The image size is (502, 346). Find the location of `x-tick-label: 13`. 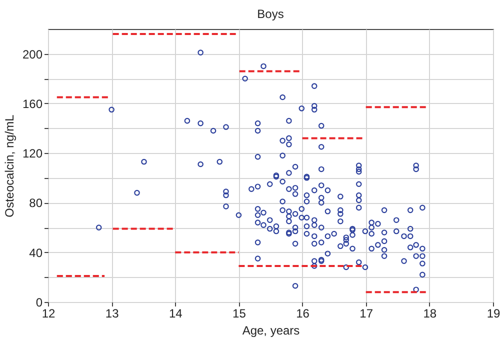

x-tick-label: 13 is located at coordinates (112, 313).